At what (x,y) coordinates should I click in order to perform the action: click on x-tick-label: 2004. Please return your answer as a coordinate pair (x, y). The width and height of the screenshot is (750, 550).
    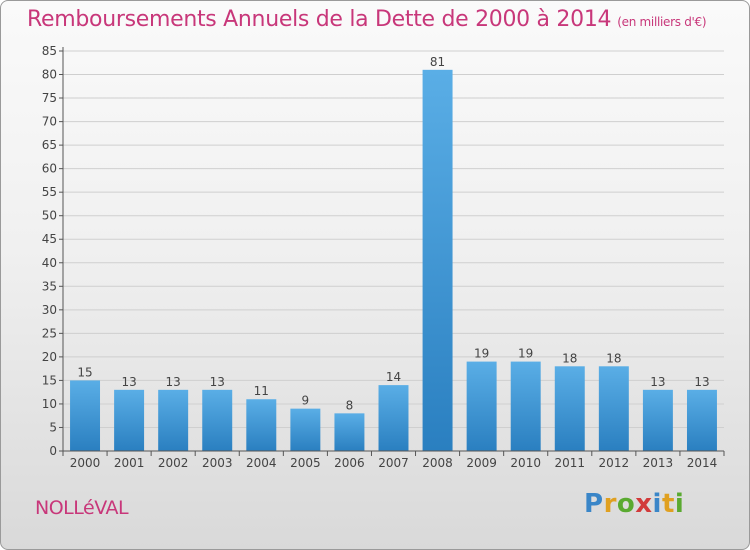
    Looking at the image, I should click on (261, 463).